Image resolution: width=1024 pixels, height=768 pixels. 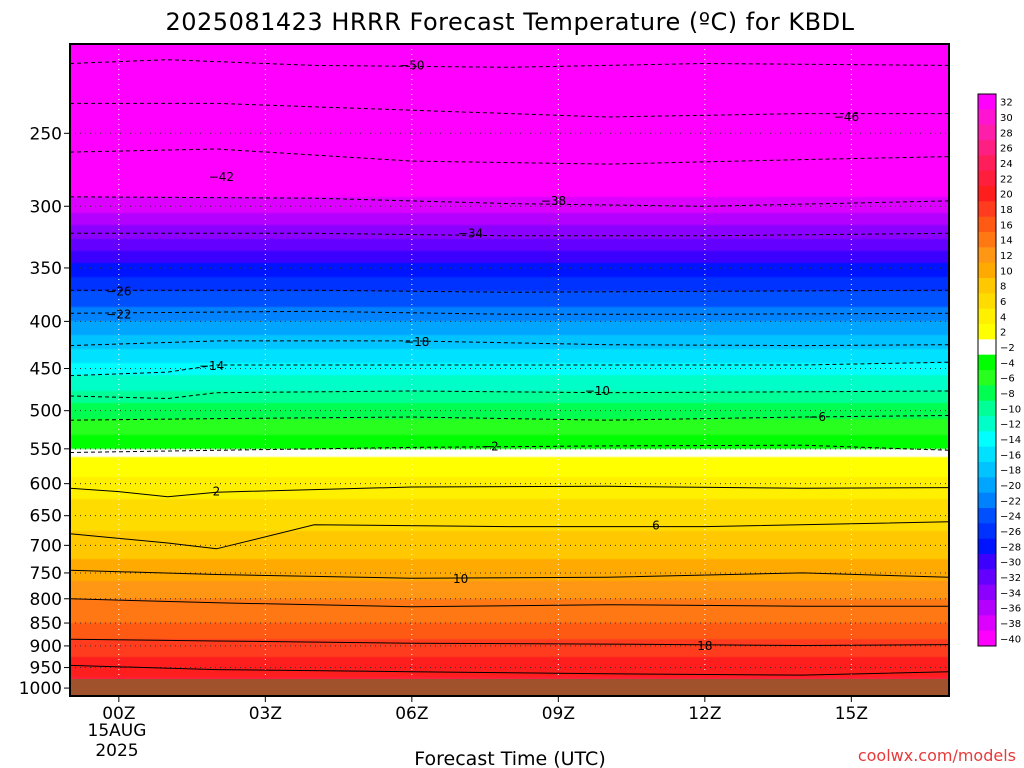 I want to click on colorbar-label: −24, so click(x=1010, y=517).